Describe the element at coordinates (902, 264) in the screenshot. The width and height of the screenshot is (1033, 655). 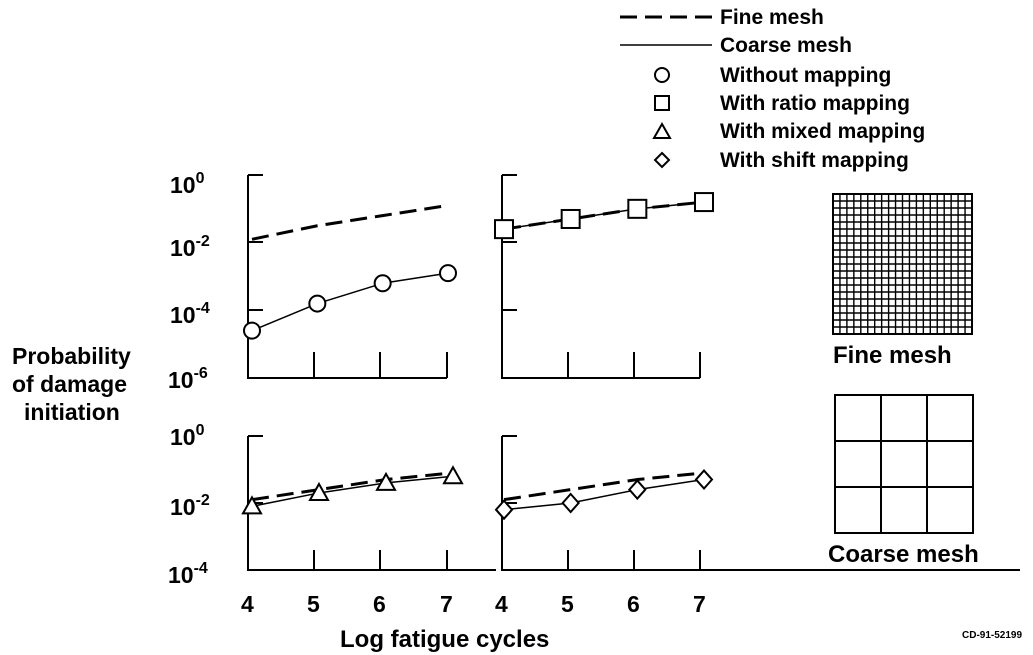
I see `fine-mesh-illustration` at that location.